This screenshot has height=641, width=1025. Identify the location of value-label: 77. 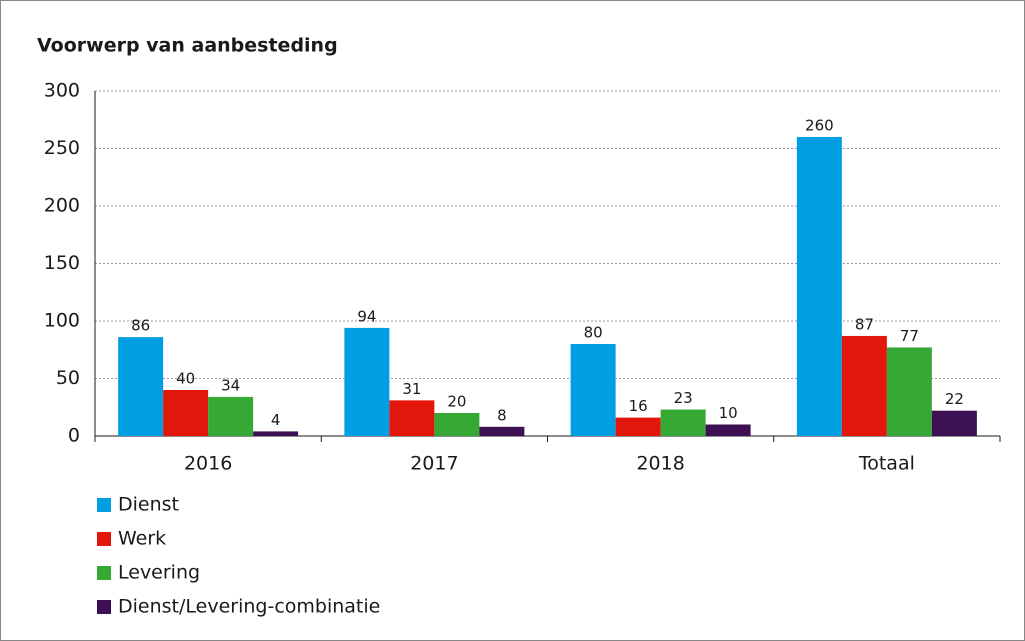
(909, 336).